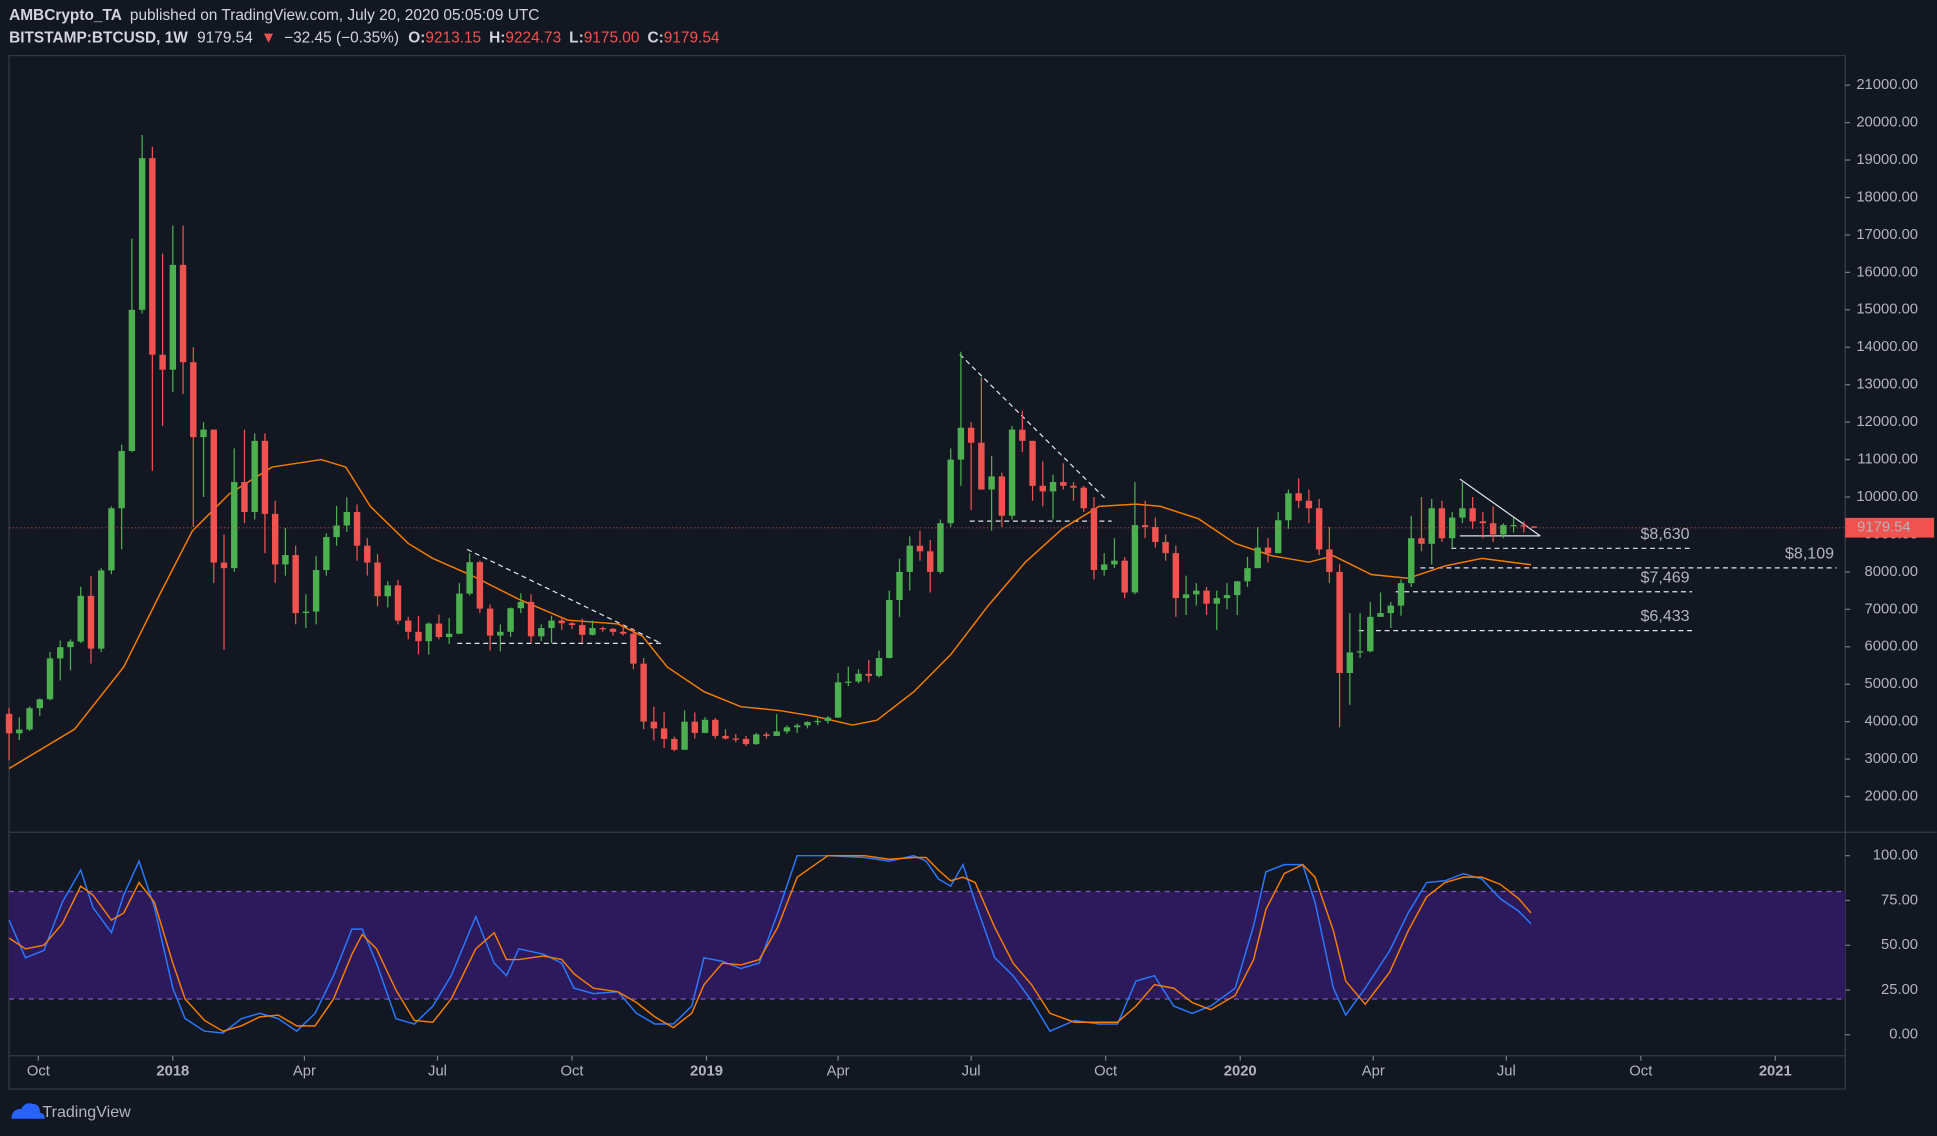 This screenshot has height=1136, width=1937. Describe the element at coordinates (1892, 684) in the screenshot. I see `y-tick-label: 5000.00` at that location.